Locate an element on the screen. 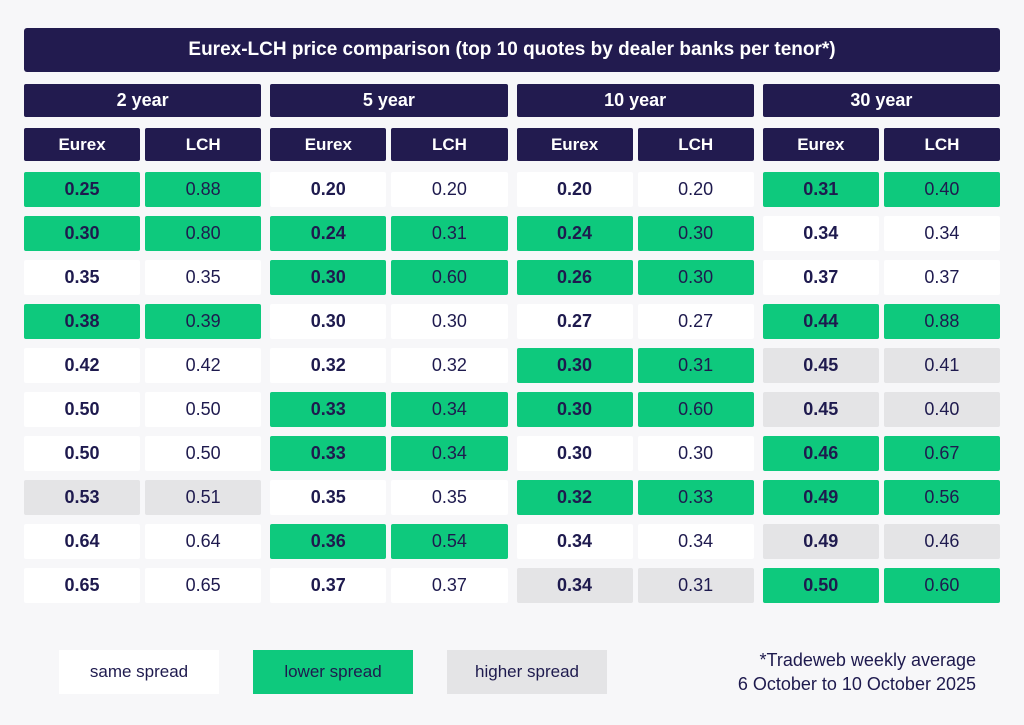 The height and width of the screenshot is (725, 1024). price-pair: 0.50 0.50 is located at coordinates (143, 409).